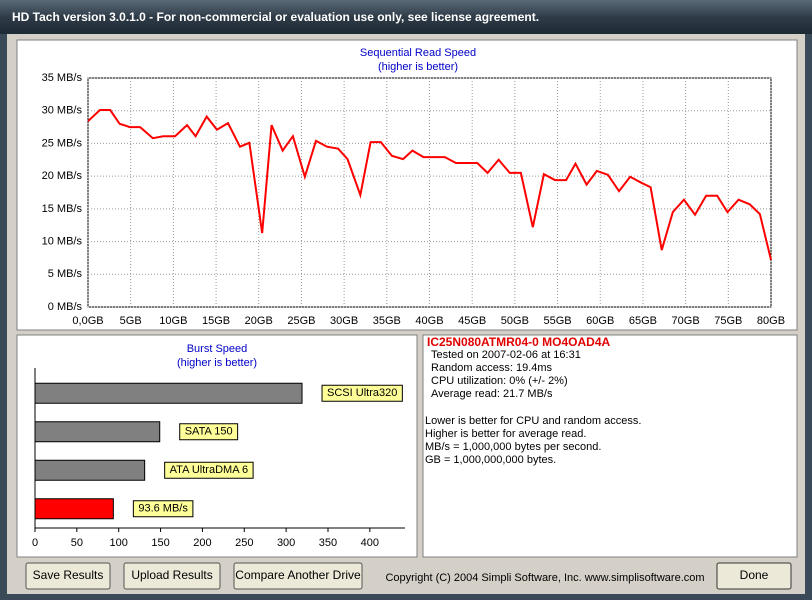 The image size is (812, 600). I want to click on button: Done, so click(754, 576).